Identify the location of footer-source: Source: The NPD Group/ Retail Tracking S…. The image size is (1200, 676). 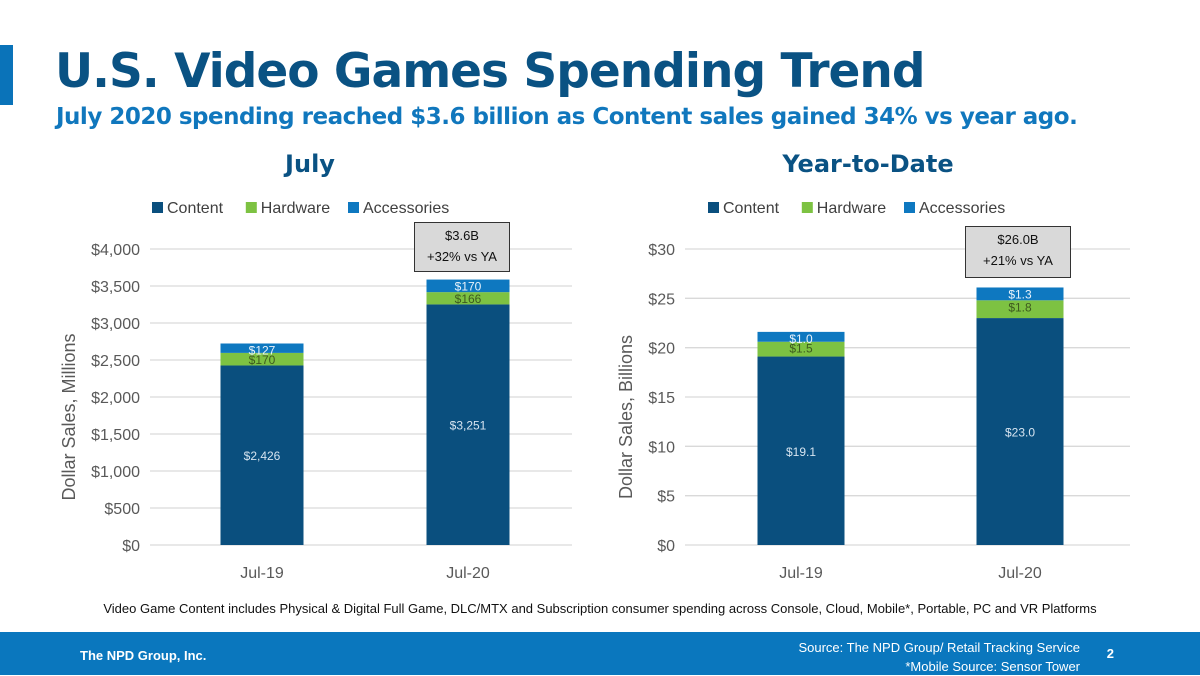
(939, 657).